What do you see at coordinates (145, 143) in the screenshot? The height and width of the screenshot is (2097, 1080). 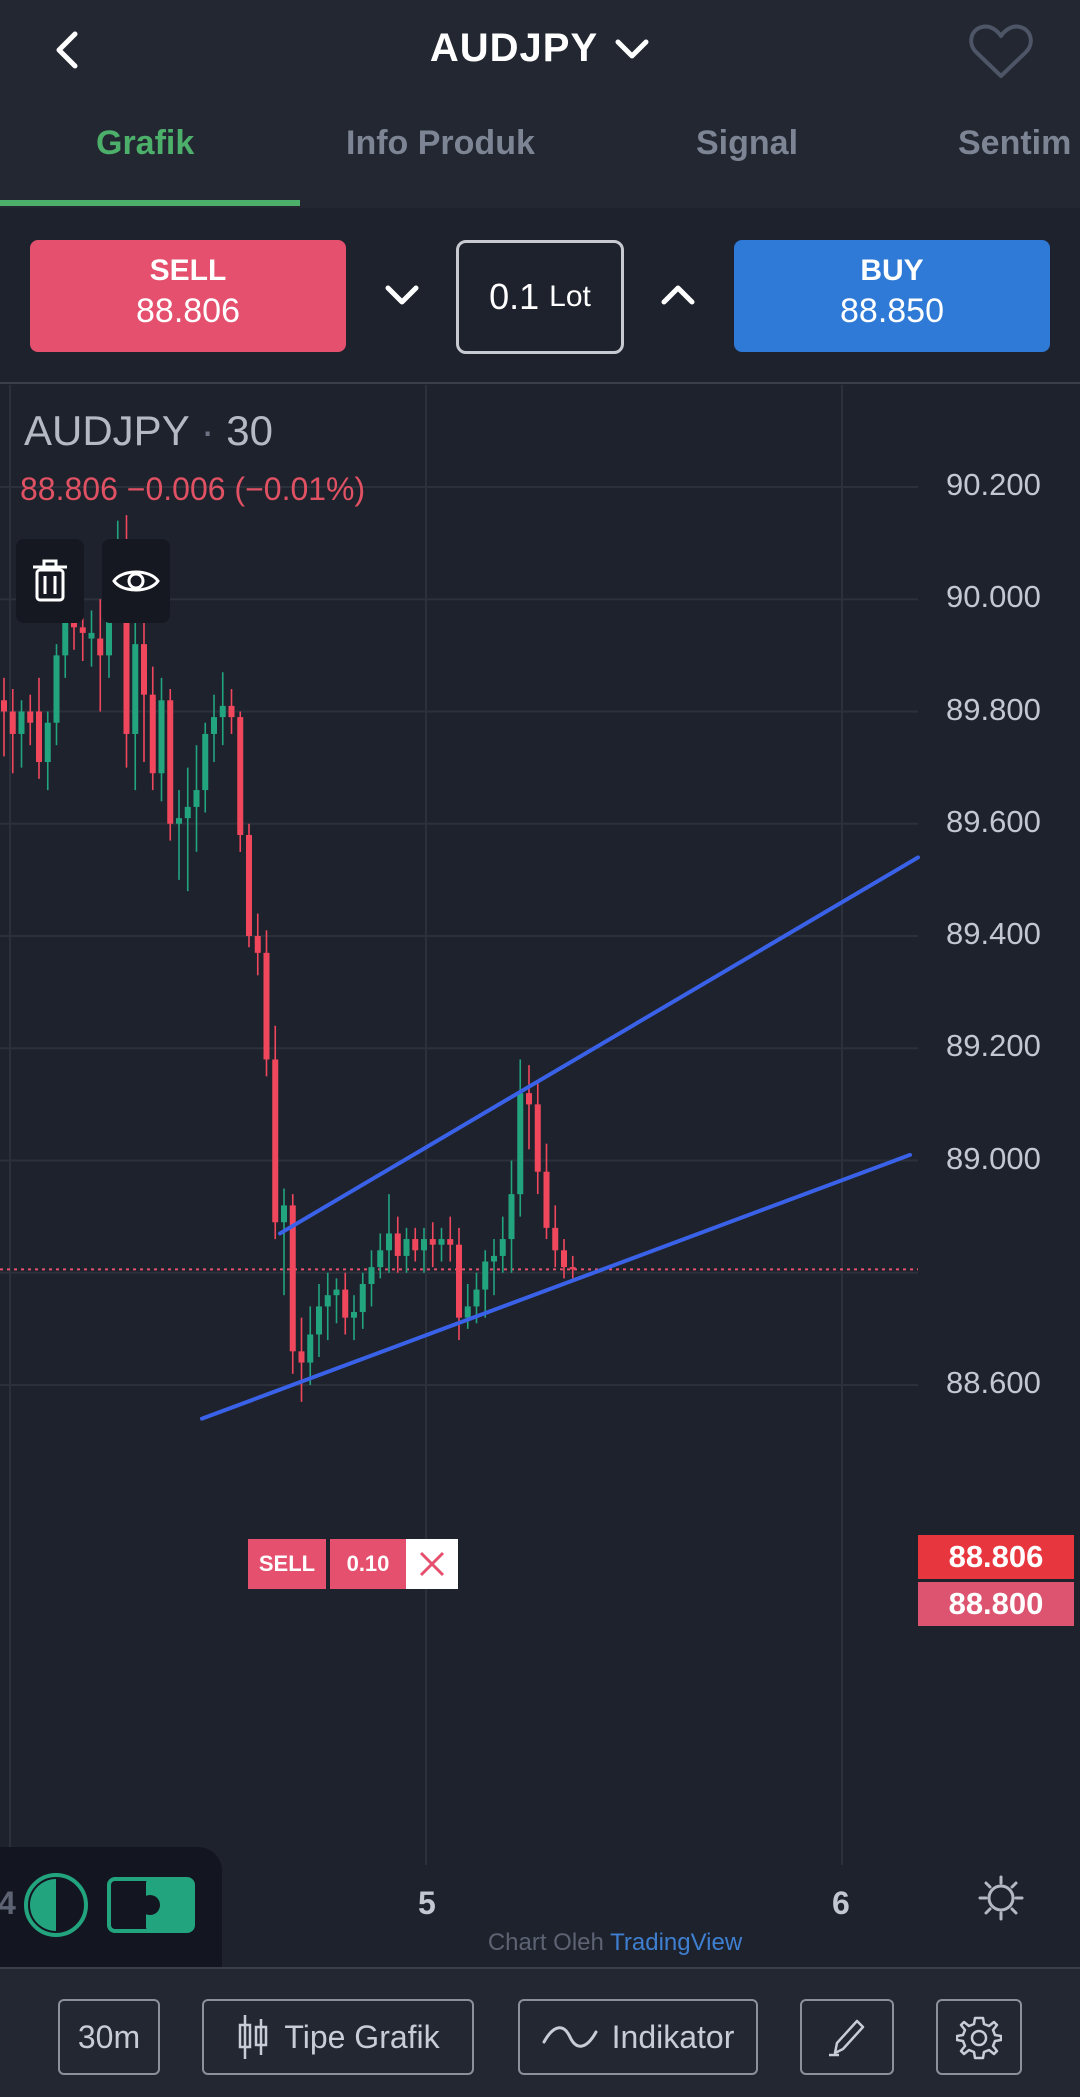 I see `tab-grafik: Grafik` at bounding box center [145, 143].